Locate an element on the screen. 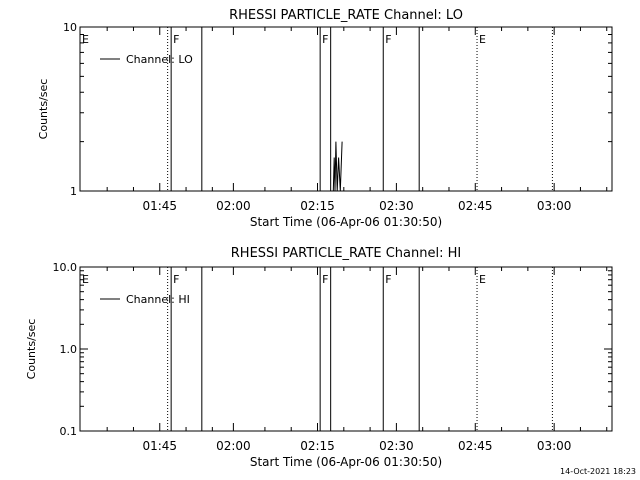 Image resolution: width=640 pixels, height=480 pixels. chart-title: RHESSI PARTICLE_RATE Channel: LO is located at coordinates (346, 15).